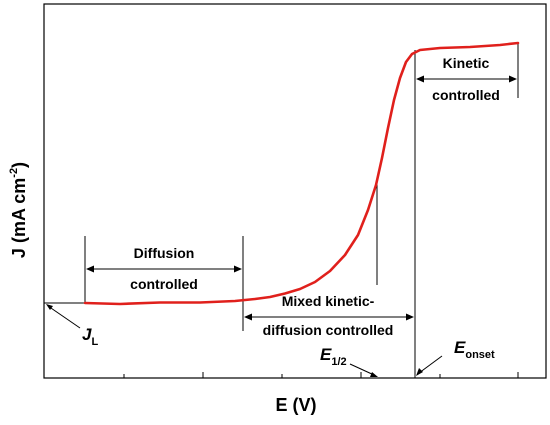 The image size is (550, 425). What do you see at coordinates (326, 354) in the screenshot?
I see `e-half-symbol: E` at bounding box center [326, 354].